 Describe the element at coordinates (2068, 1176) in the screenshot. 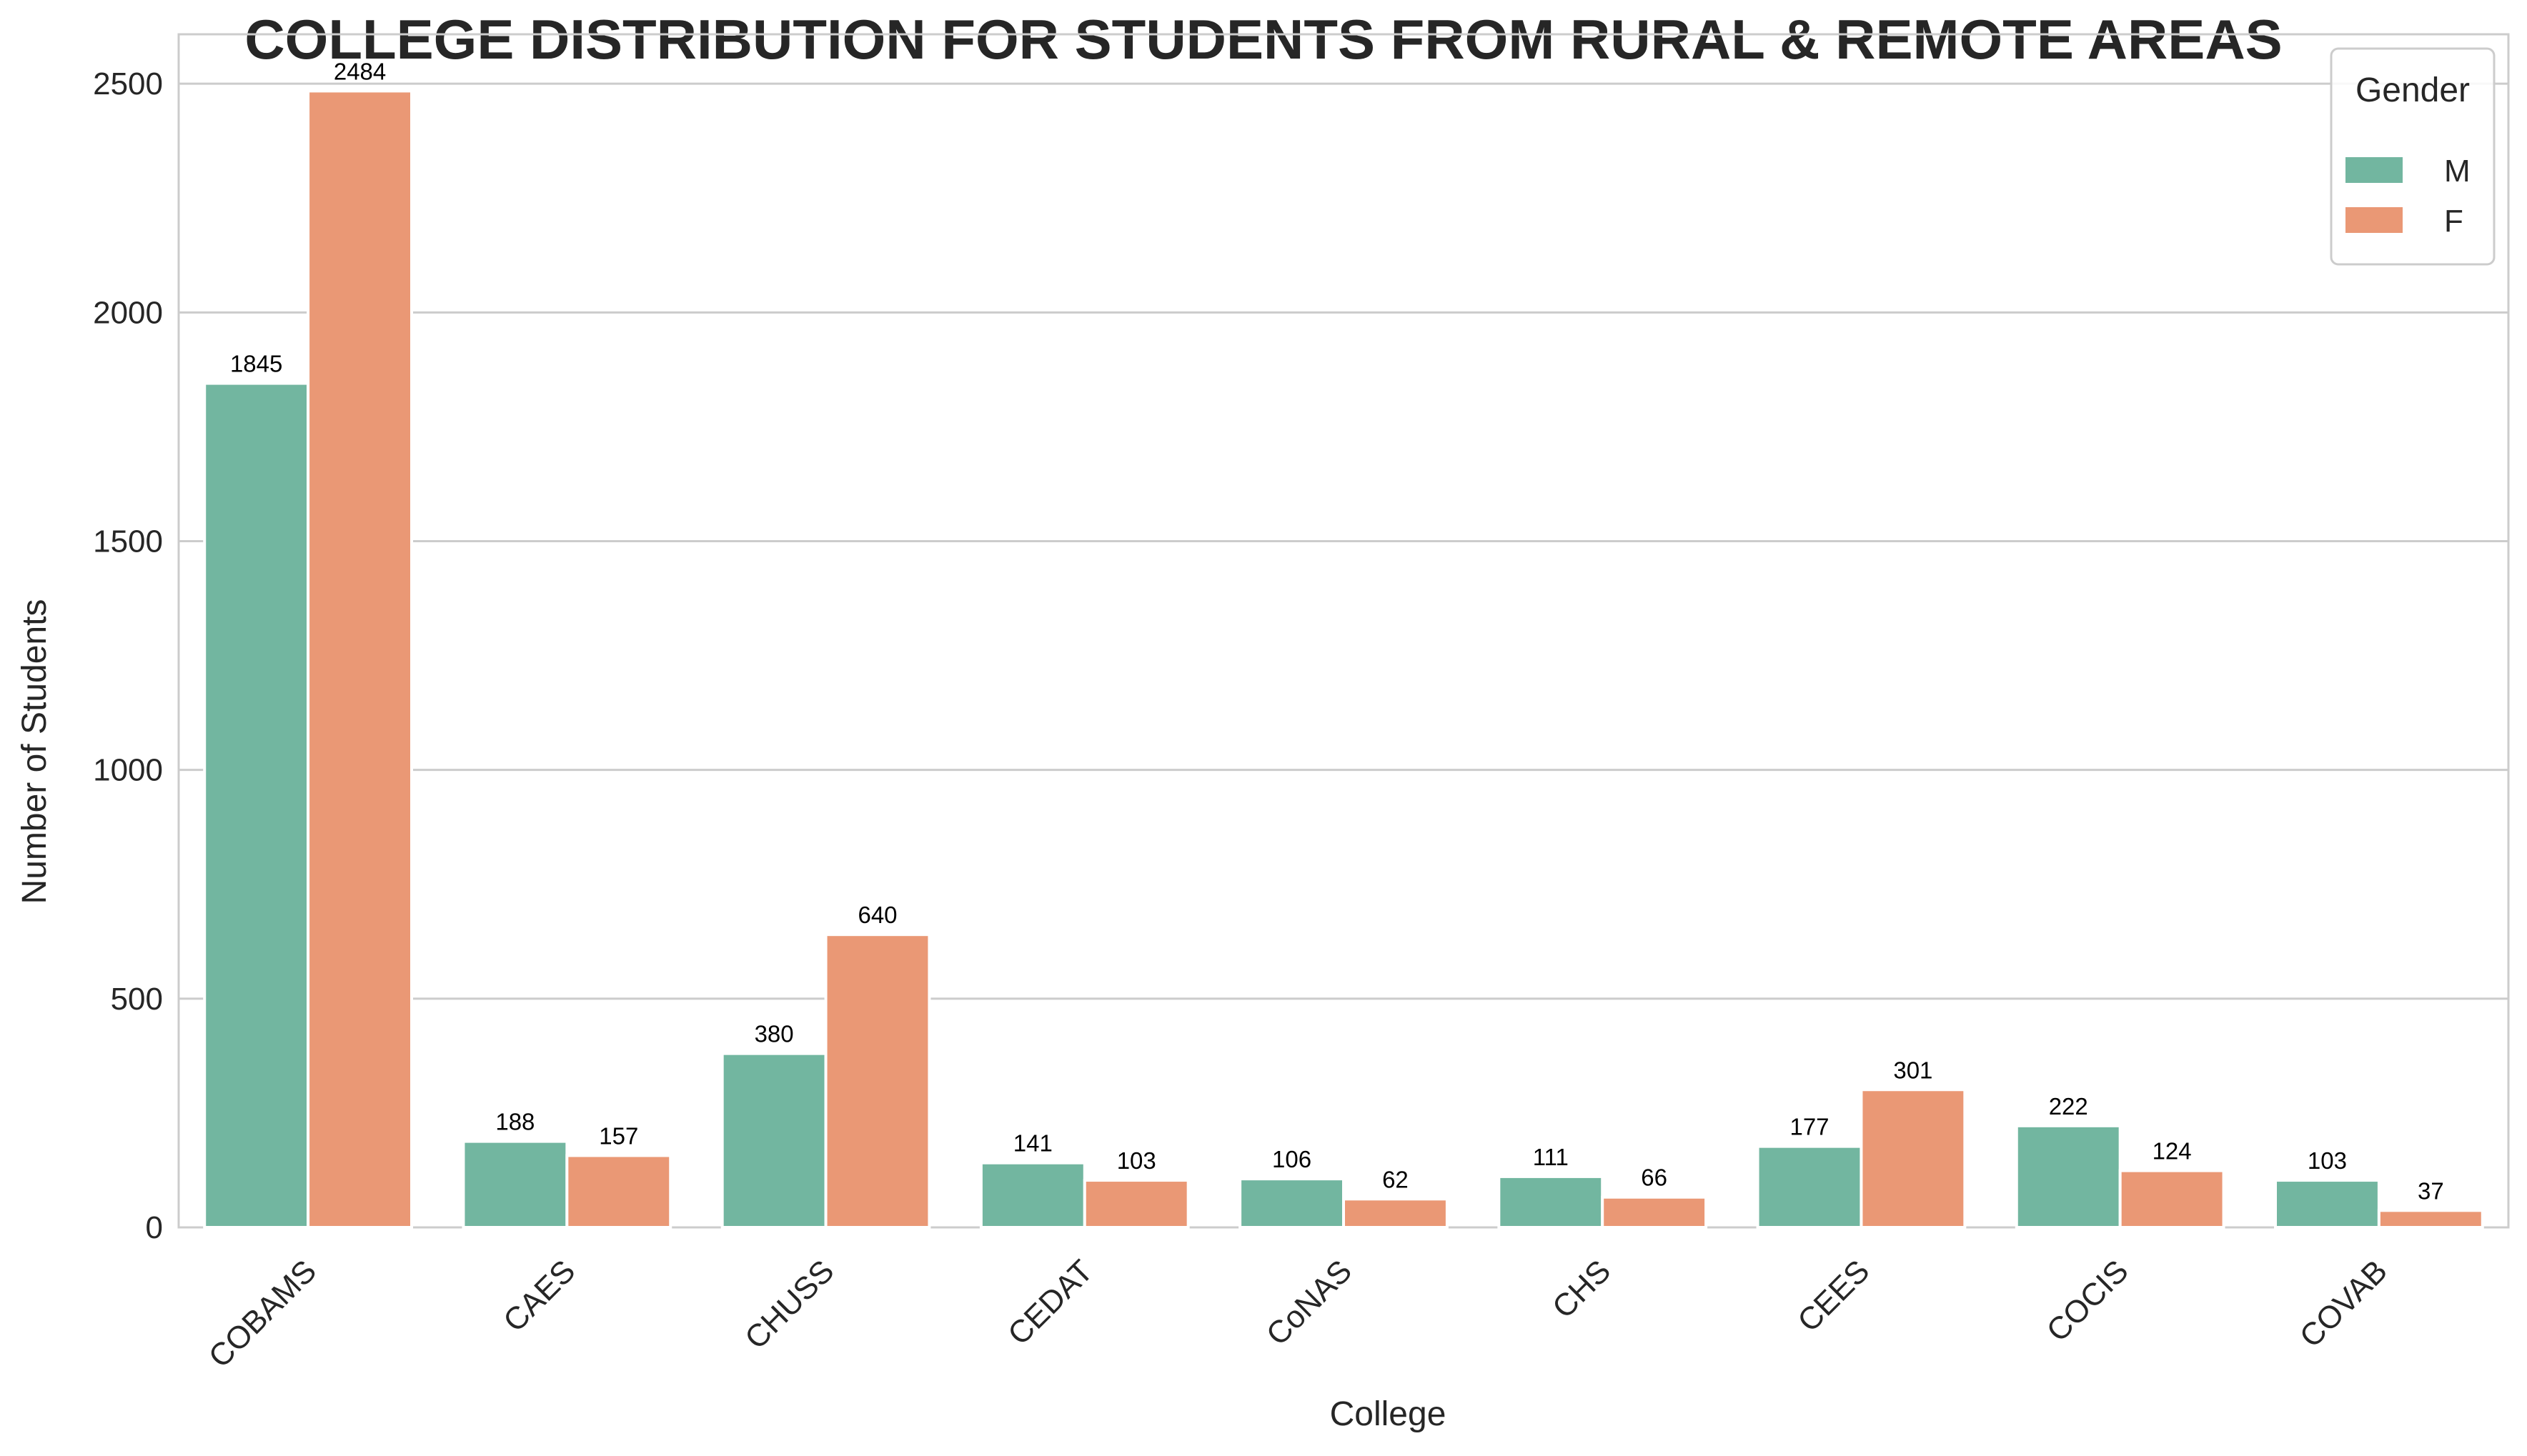

I see `bar-M-COCIS` at that location.